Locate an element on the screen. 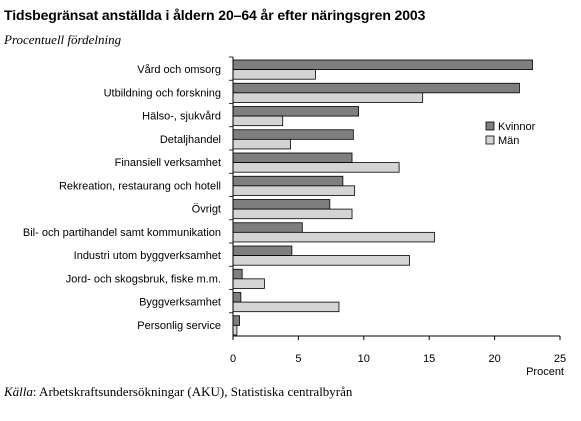  category-label-3: Detaljhandel is located at coordinates (190, 140).